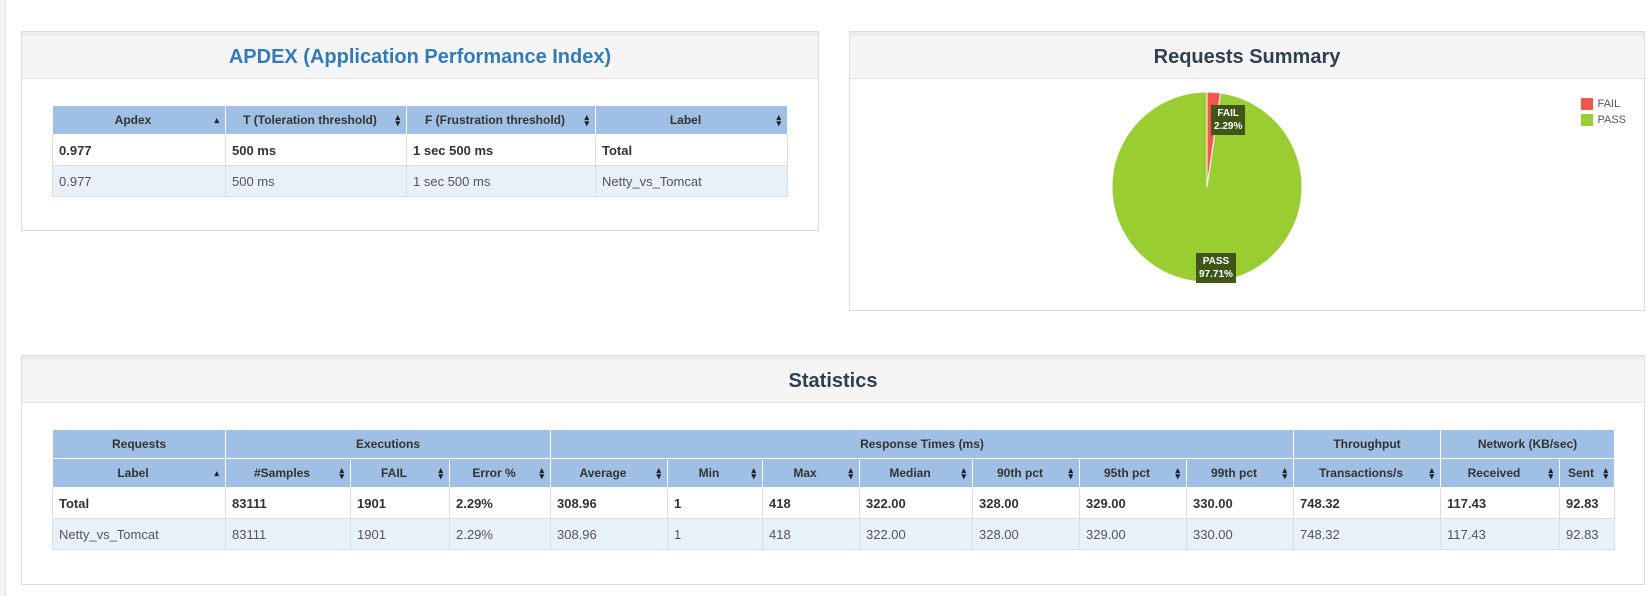 The height and width of the screenshot is (596, 1650). I want to click on stats-col-label: Label ▴, so click(139, 473).